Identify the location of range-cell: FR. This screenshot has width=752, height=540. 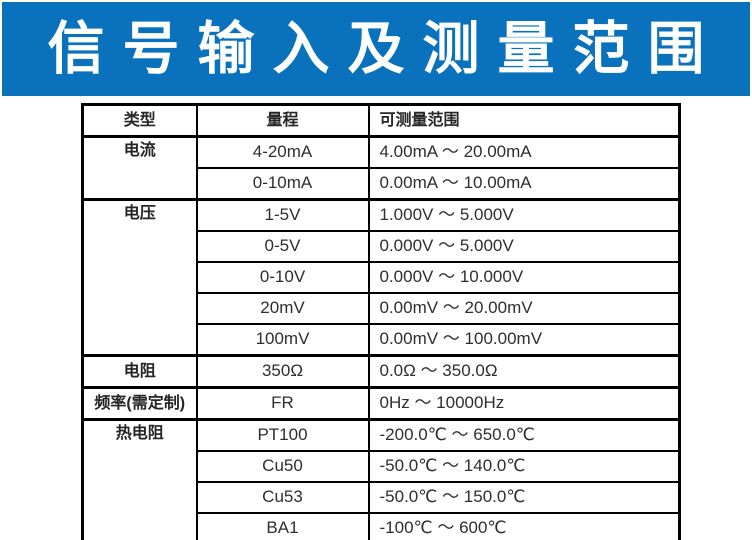
(282, 403).